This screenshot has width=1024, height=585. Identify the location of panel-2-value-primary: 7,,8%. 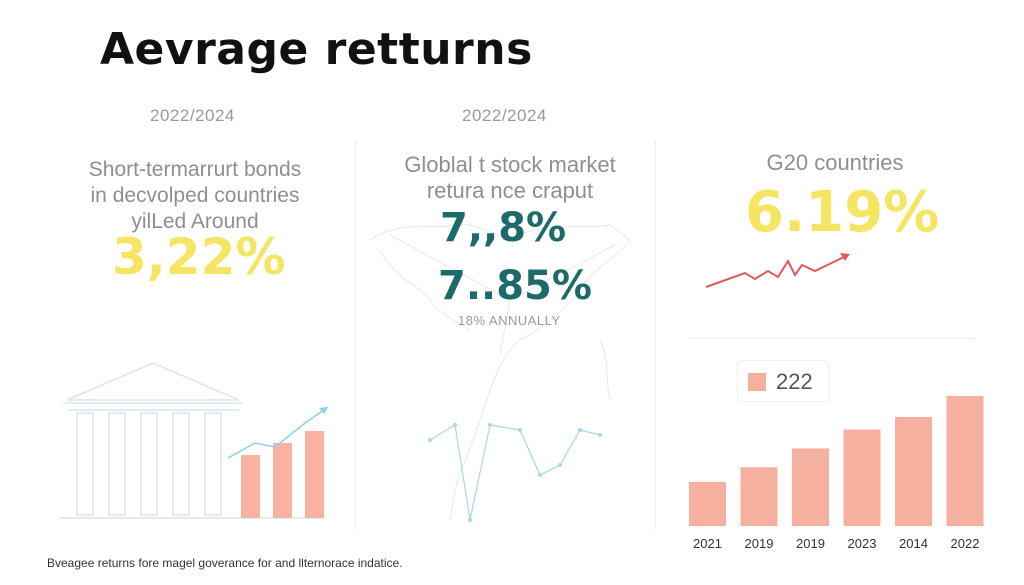
(503, 228).